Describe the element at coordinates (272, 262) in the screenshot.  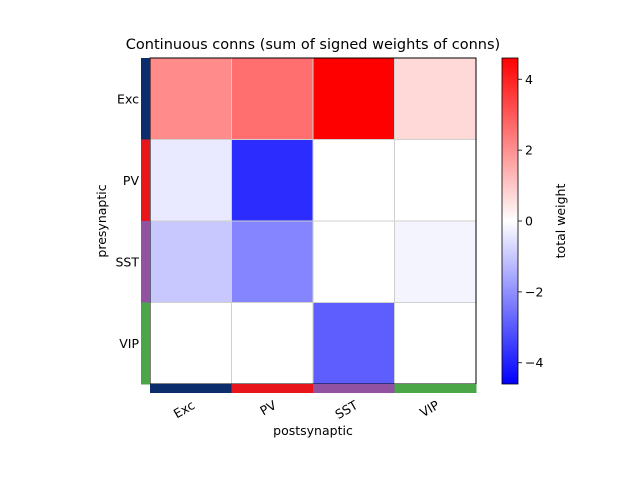
I see `cell-sst-pv` at that location.